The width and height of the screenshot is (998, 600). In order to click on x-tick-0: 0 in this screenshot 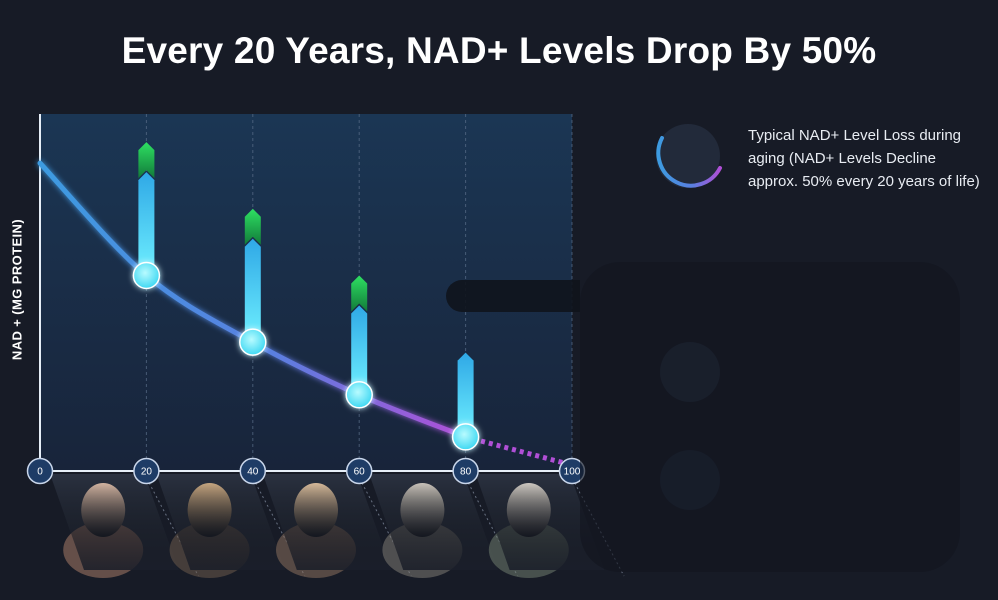, I will do `click(40, 471)`.